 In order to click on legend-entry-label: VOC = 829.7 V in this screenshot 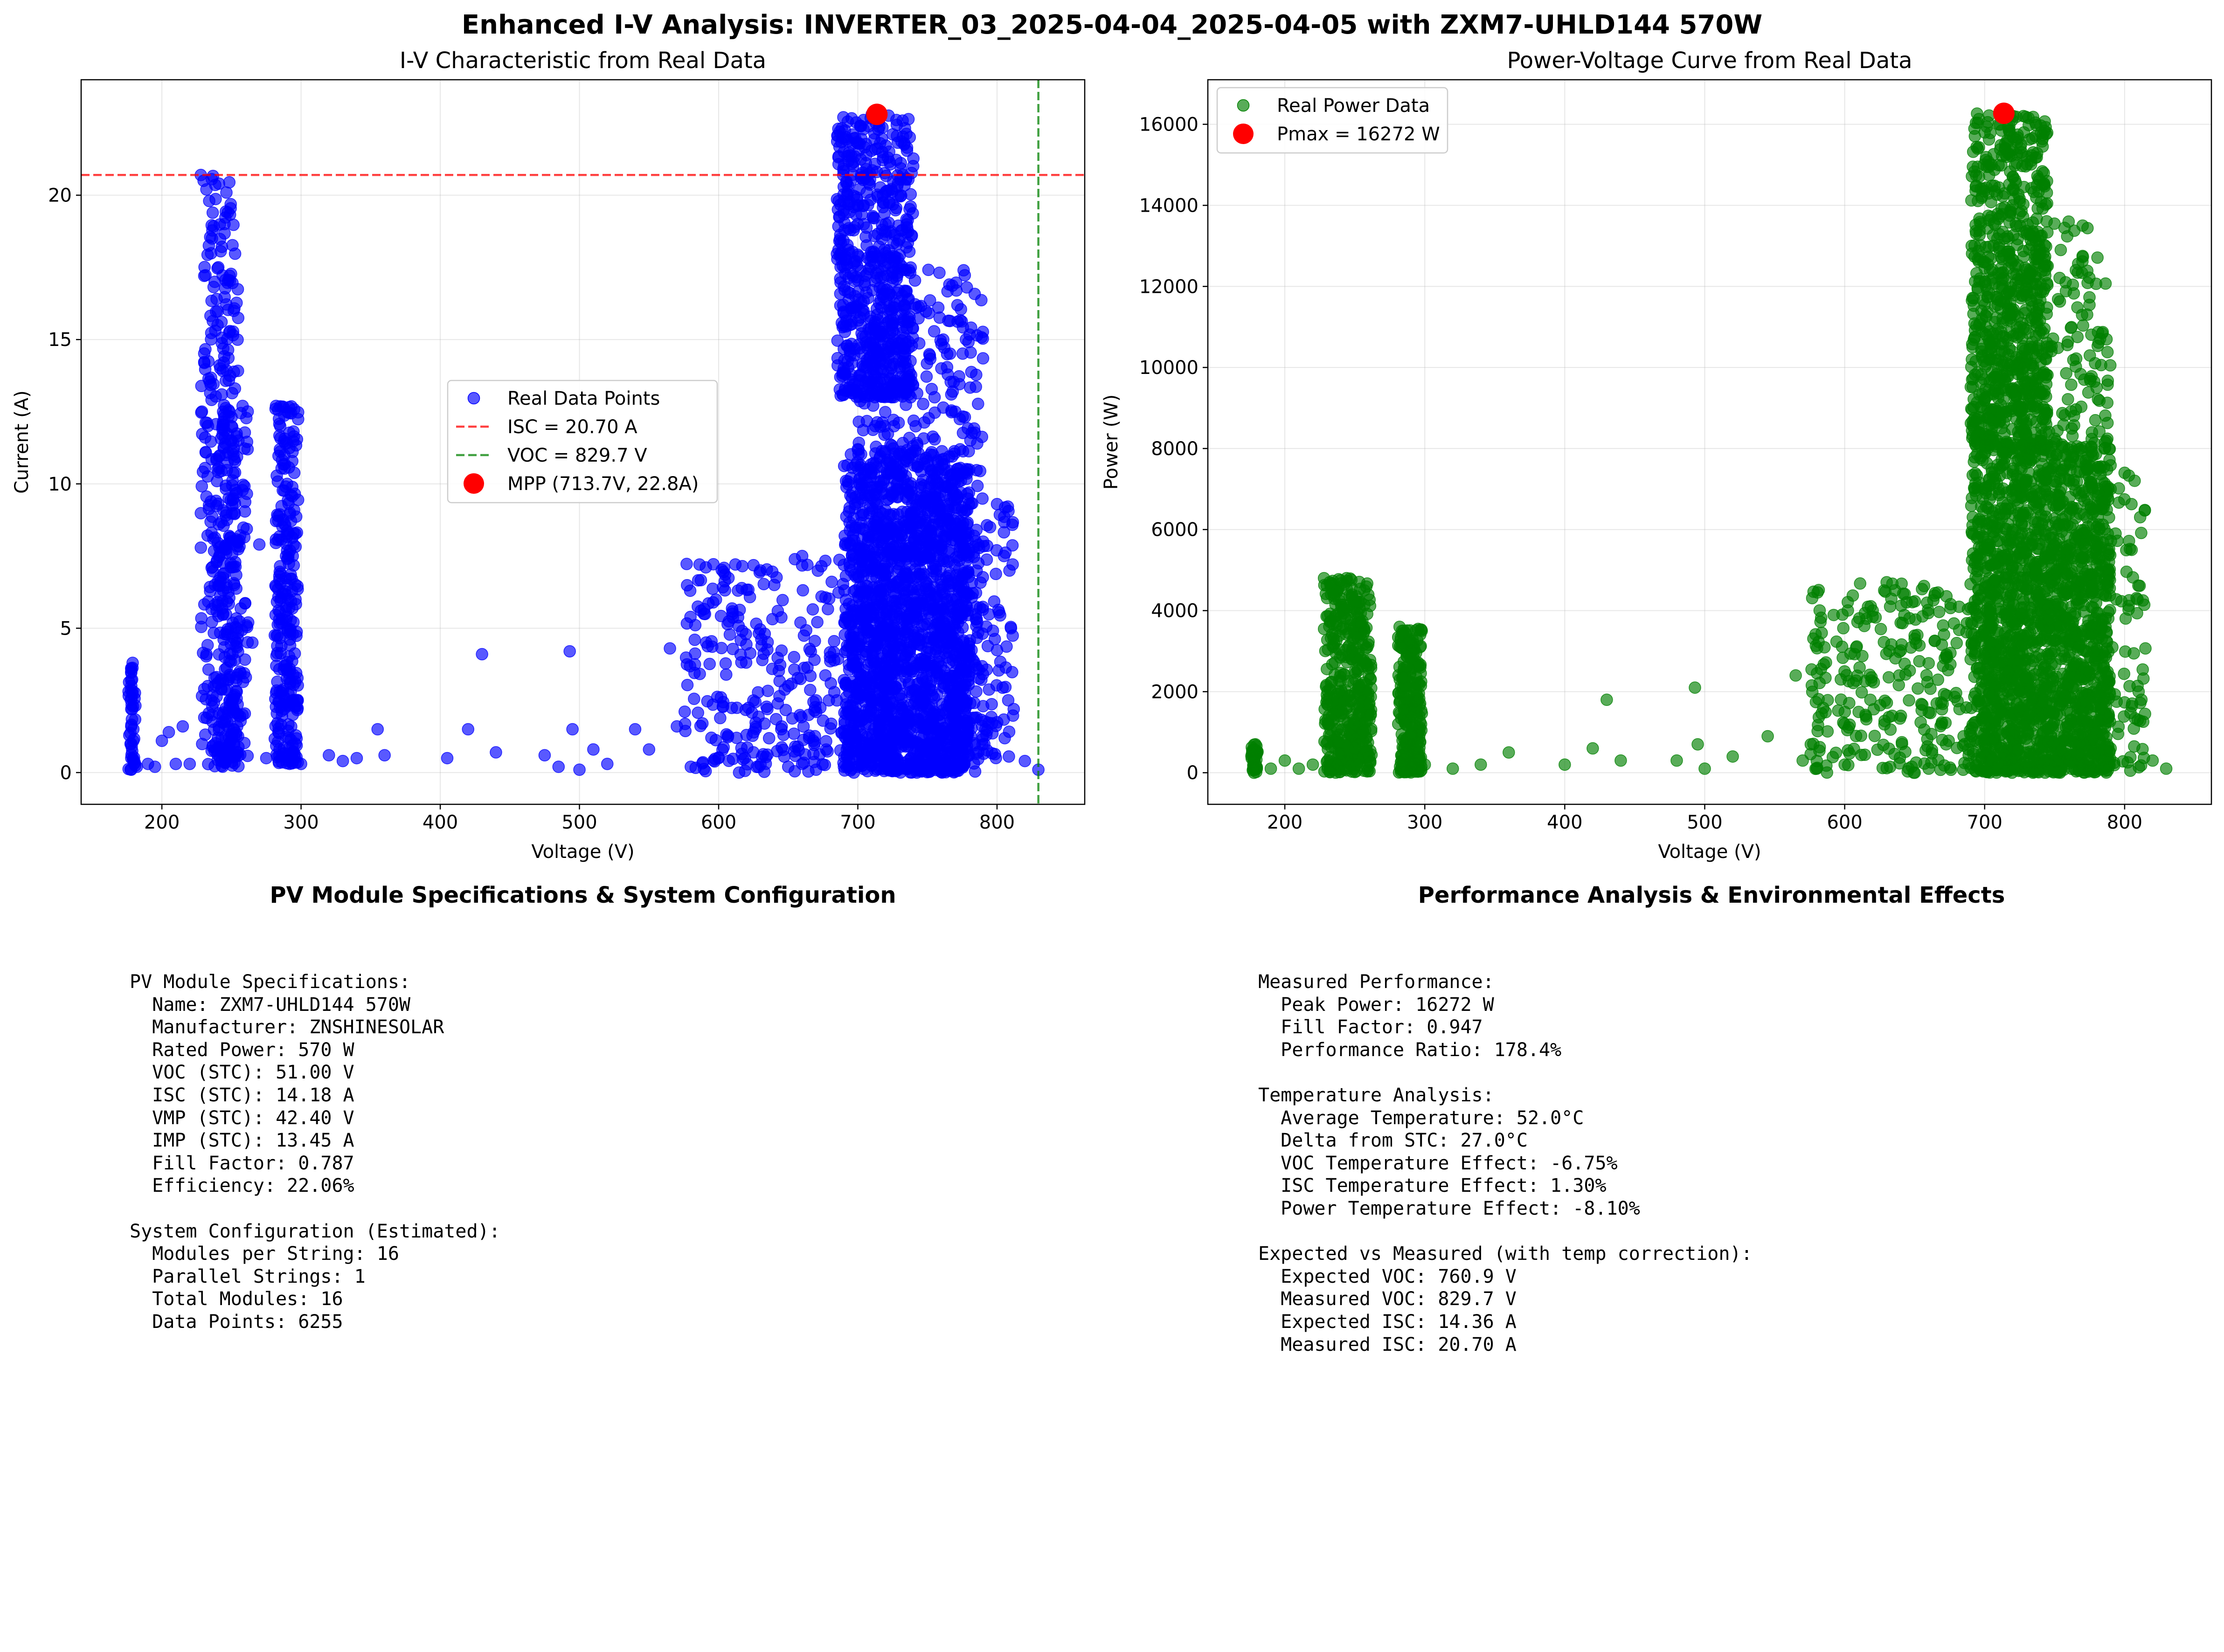, I will do `click(577, 455)`.